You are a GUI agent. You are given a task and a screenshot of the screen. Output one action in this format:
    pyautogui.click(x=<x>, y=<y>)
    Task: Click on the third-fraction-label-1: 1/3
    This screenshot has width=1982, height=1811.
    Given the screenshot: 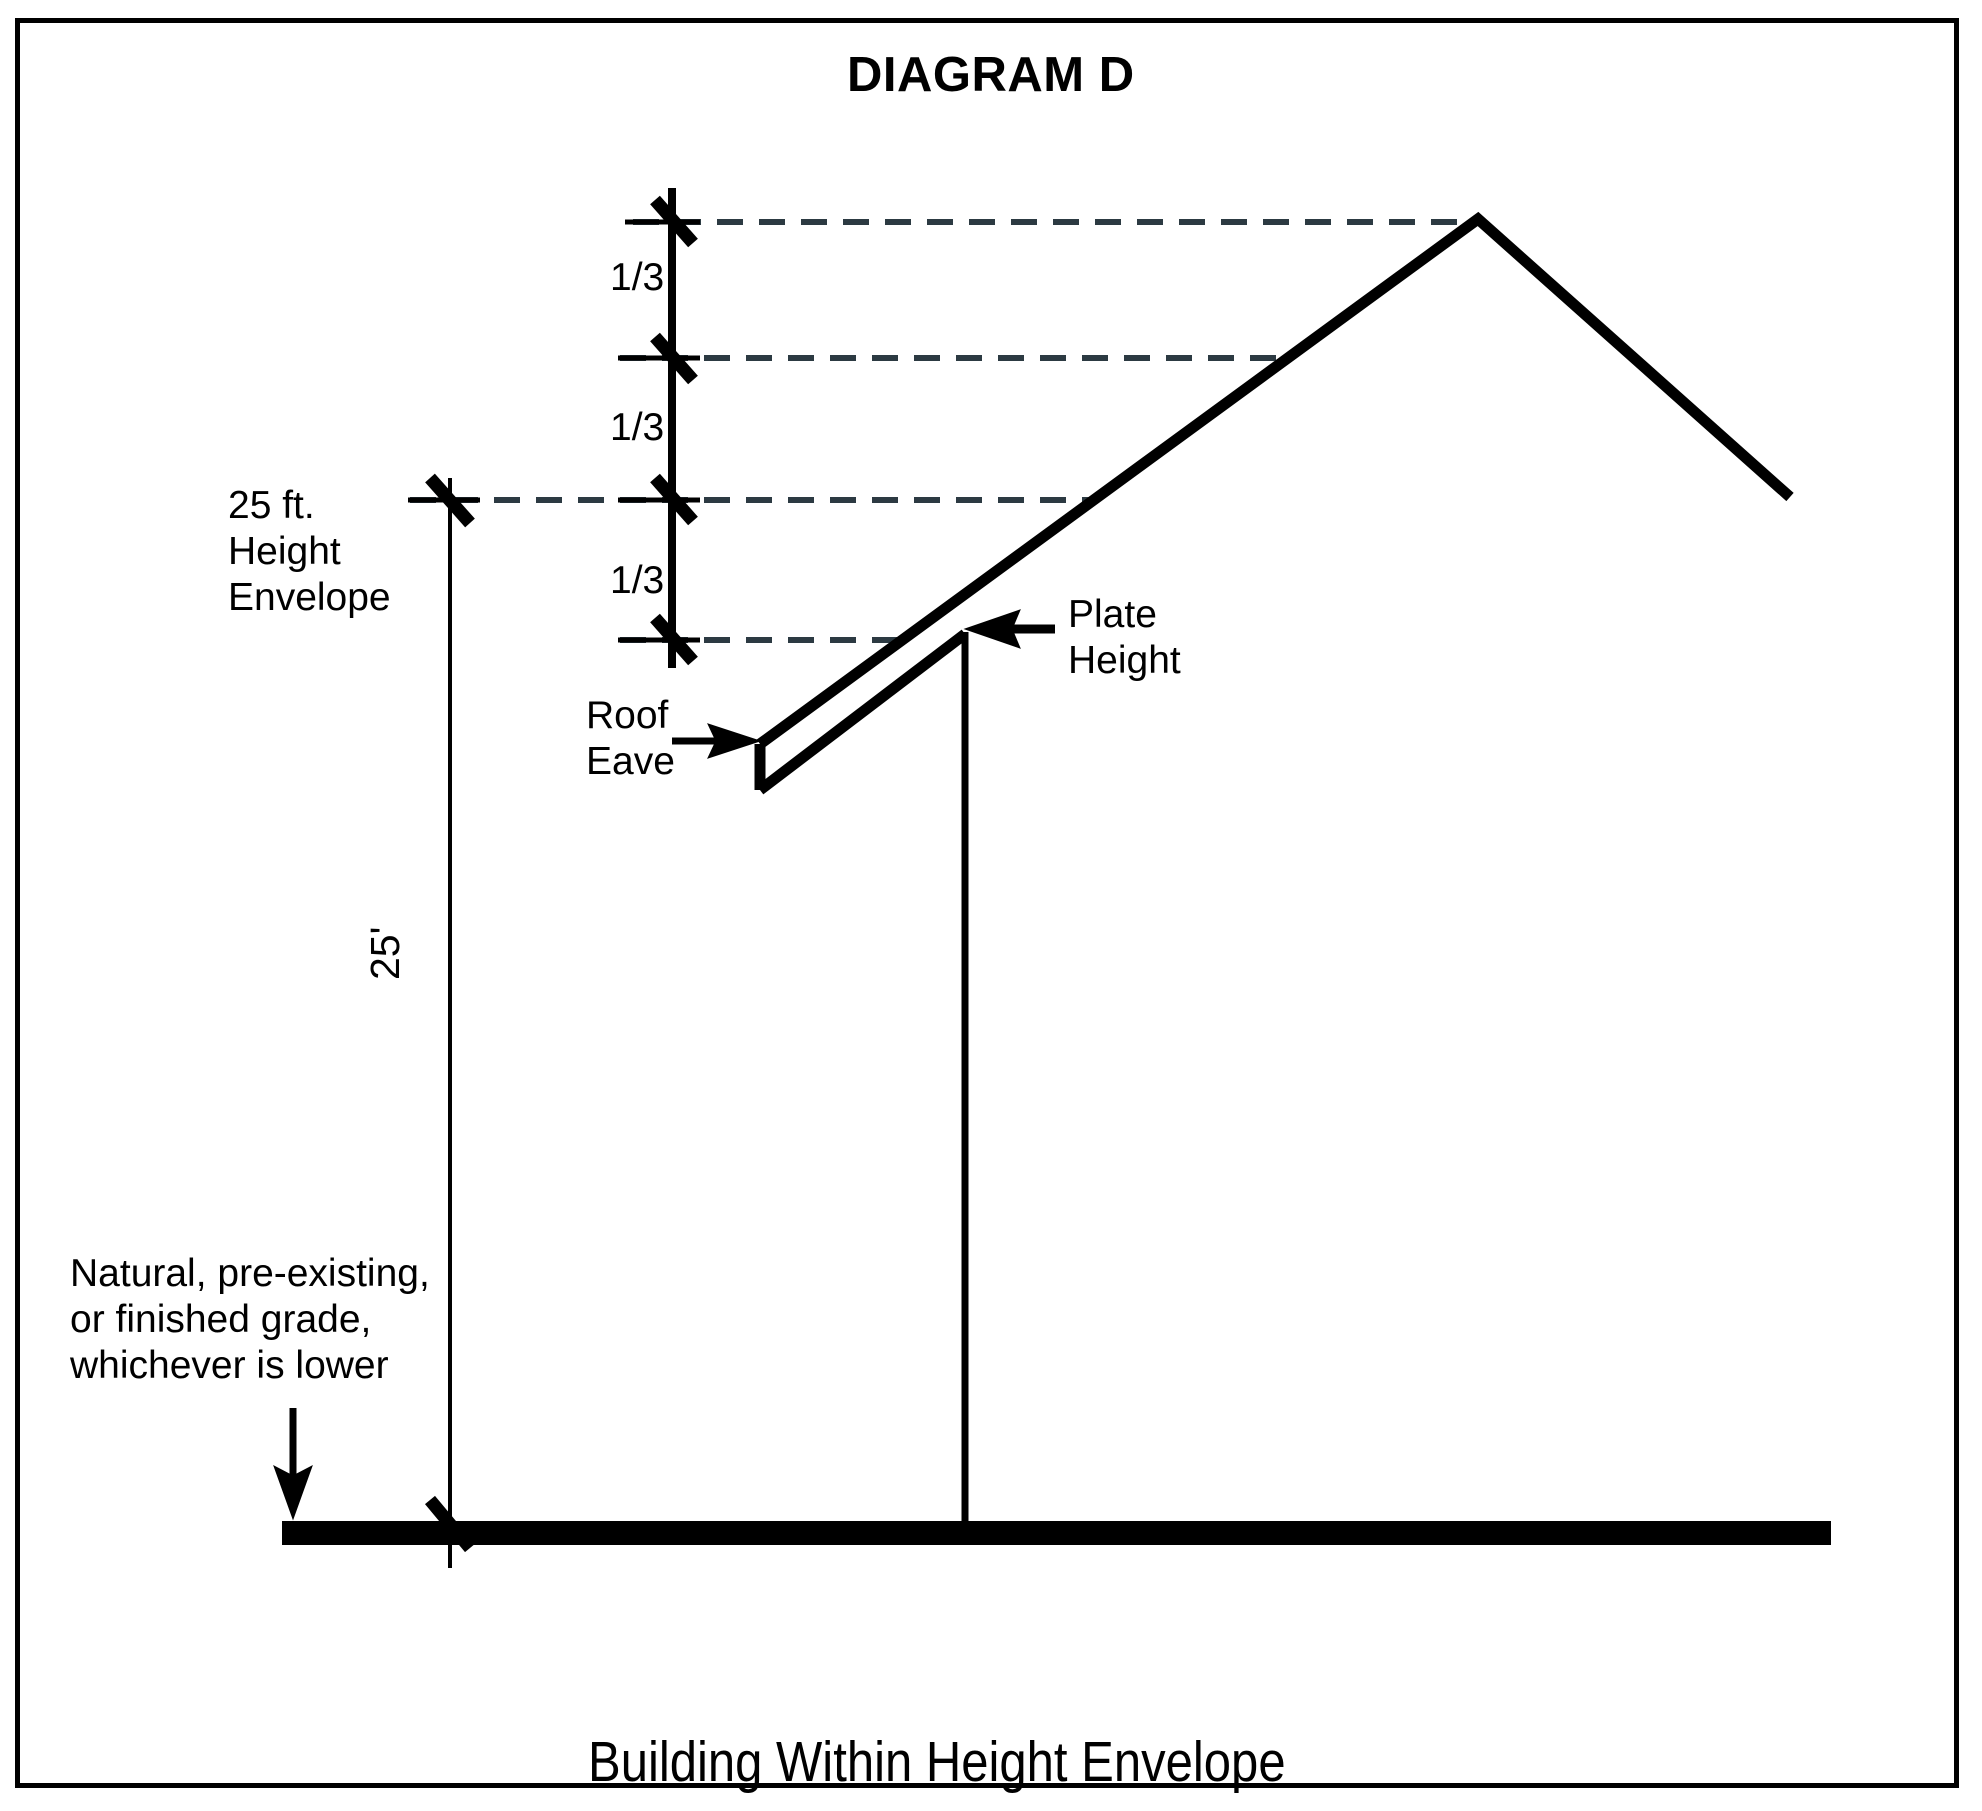 What is the action you would take?
    pyautogui.click(x=637, y=277)
    